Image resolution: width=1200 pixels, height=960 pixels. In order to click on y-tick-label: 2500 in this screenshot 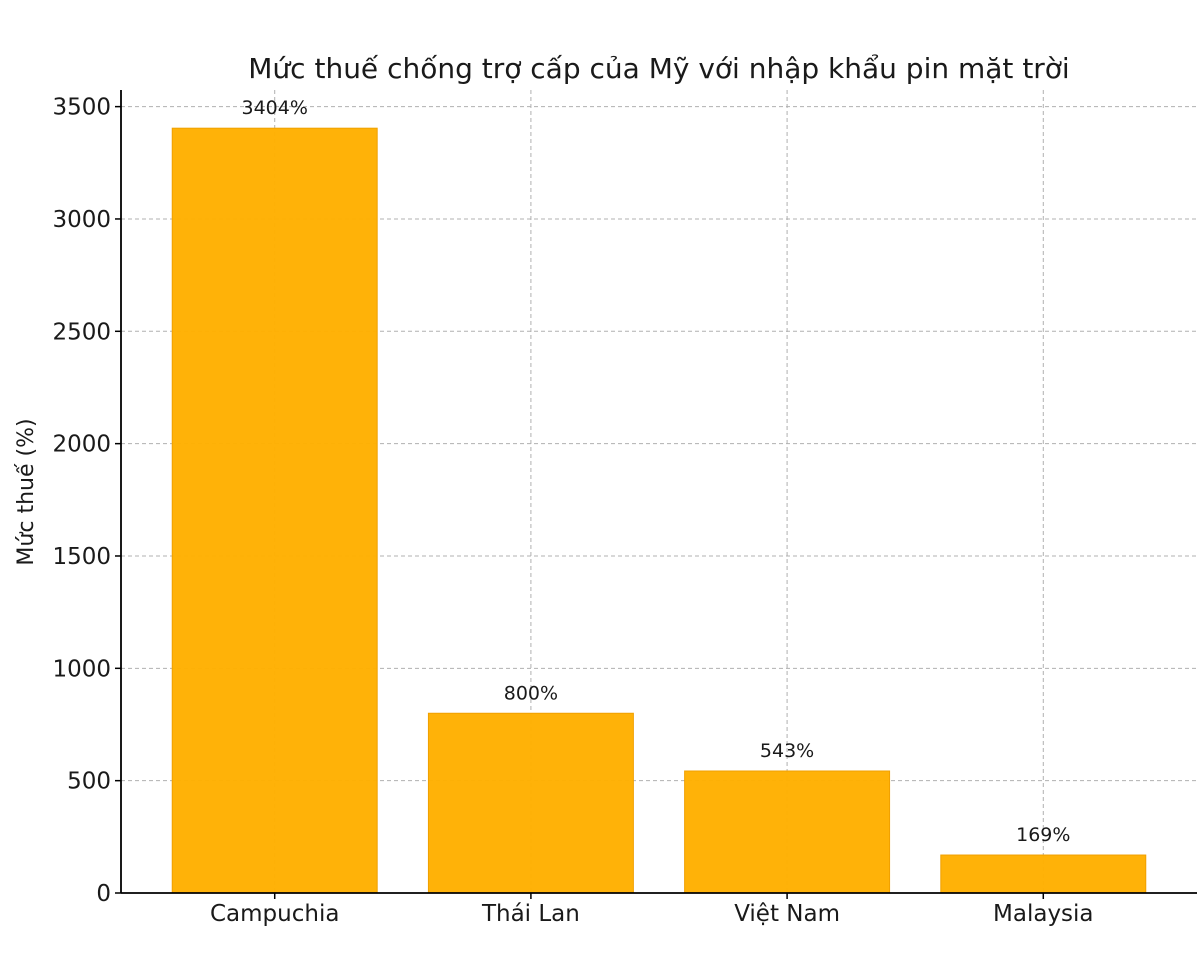, I will do `click(81, 332)`.